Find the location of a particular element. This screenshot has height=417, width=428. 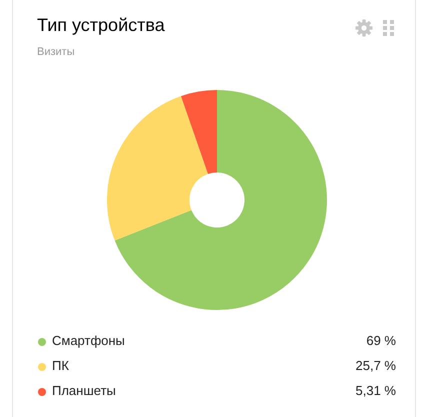

data-label: 25,7 % is located at coordinates (376, 365).